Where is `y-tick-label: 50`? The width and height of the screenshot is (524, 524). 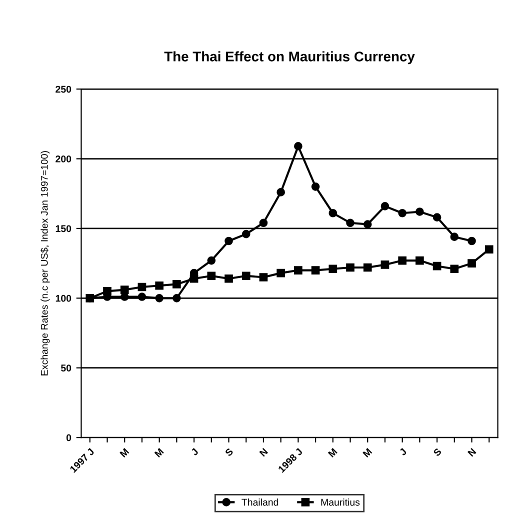 y-tick-label: 50 is located at coordinates (66, 368).